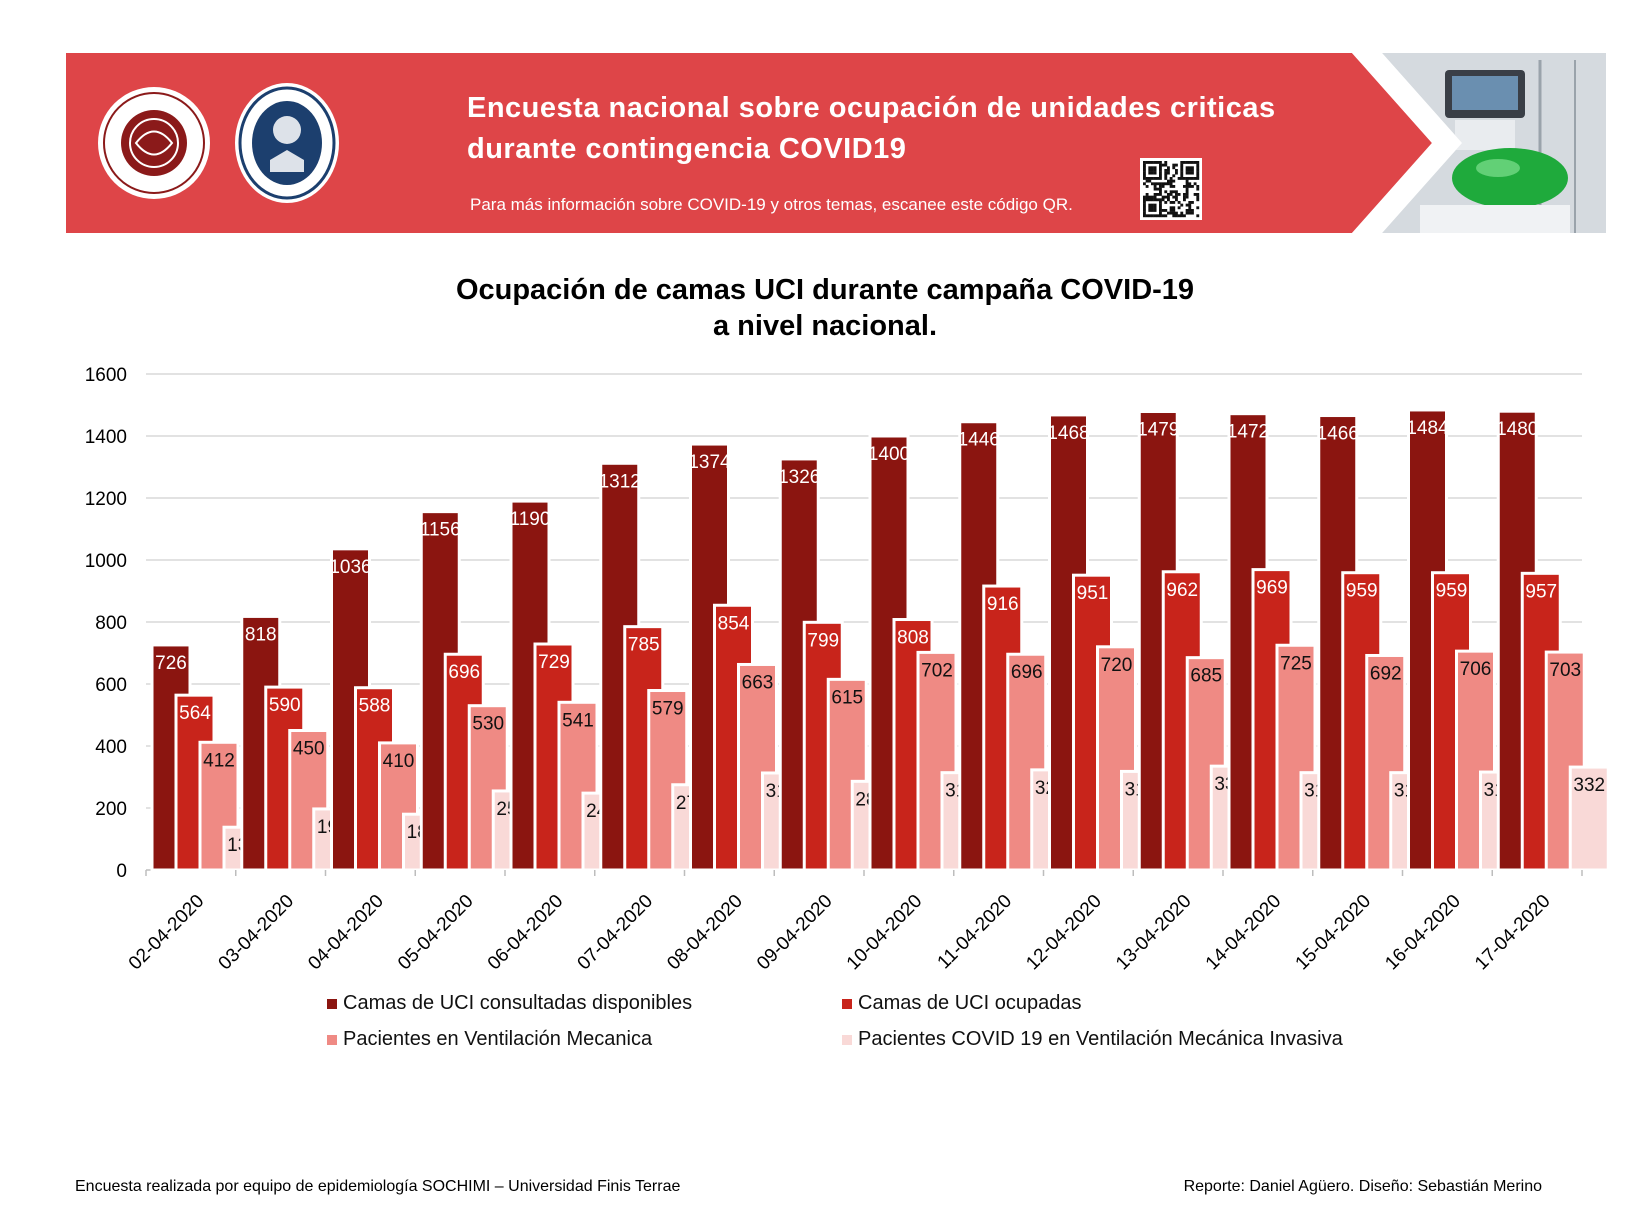  What do you see at coordinates (498, 1039) in the screenshot?
I see `legend-label: Pacientes en Ventilación Mecanica` at bounding box center [498, 1039].